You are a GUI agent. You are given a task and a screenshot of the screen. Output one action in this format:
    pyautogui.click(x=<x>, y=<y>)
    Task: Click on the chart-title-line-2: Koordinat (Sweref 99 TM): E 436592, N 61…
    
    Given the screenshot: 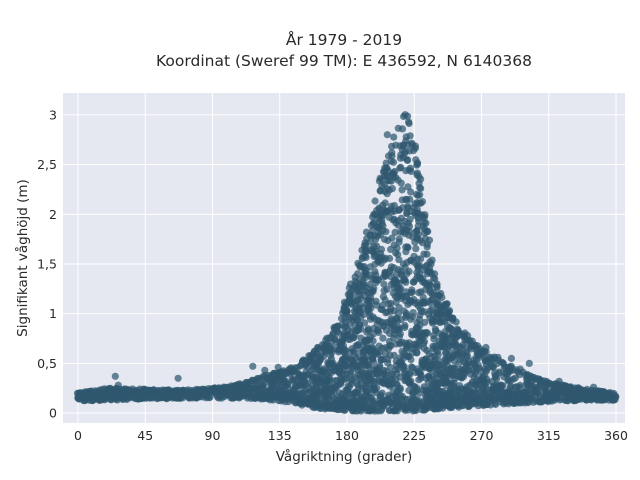 What is the action you would take?
    pyautogui.click(x=344, y=61)
    